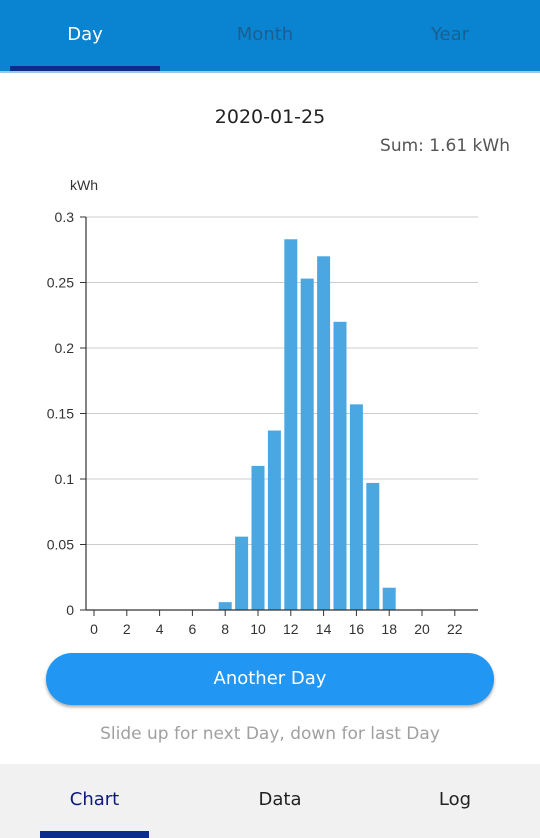 This screenshot has height=838, width=540. Describe the element at coordinates (65, 348) in the screenshot. I see `y-tick-label: 0.2` at that location.